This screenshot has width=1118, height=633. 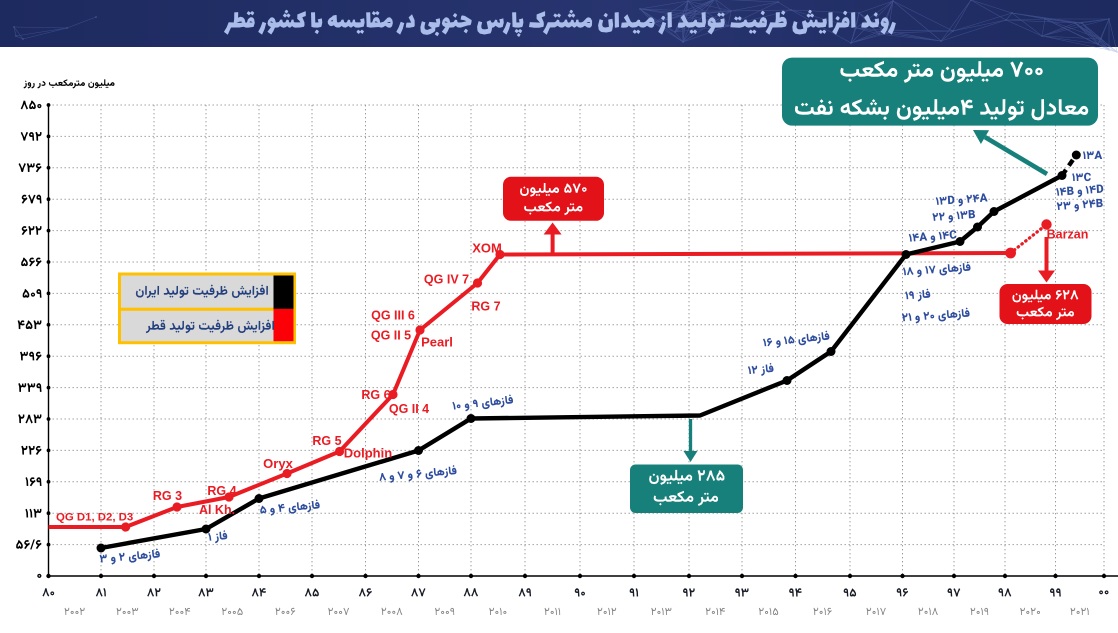 What do you see at coordinates (393, 316) in the screenshot?
I see `svg-text: QG III 6` at bounding box center [393, 316].